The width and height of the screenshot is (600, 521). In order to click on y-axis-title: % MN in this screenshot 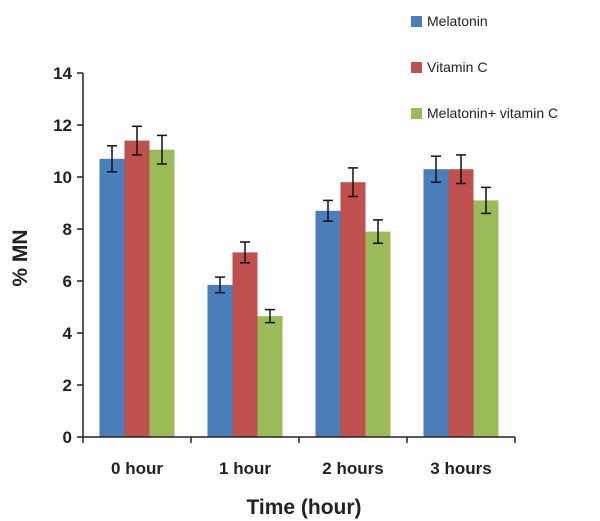, I will do `click(20, 257)`.